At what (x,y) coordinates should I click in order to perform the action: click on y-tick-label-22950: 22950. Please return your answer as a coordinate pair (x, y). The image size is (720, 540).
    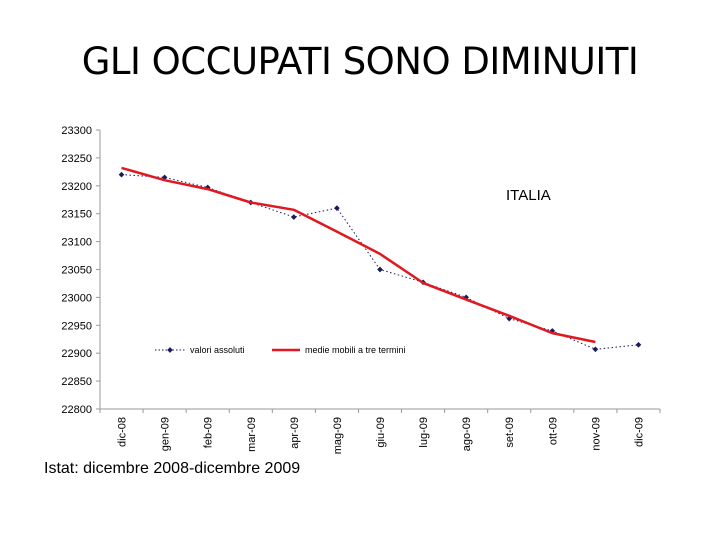
    Looking at the image, I should click on (76, 326).